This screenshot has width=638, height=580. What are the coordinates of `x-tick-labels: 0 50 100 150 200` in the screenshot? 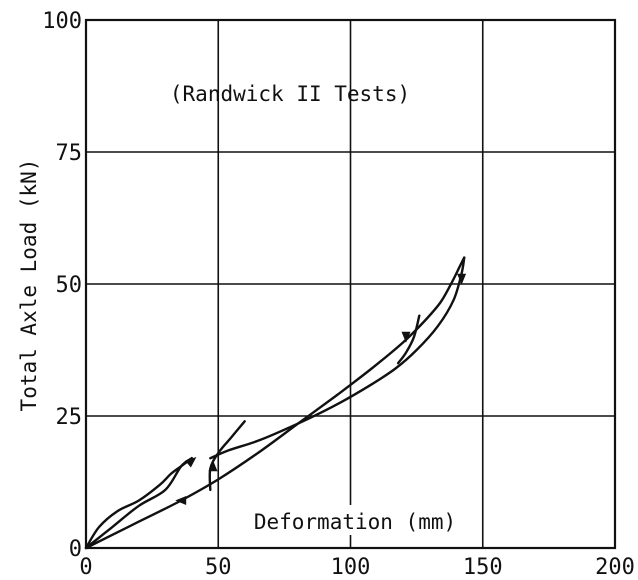 It's located at (357, 567).